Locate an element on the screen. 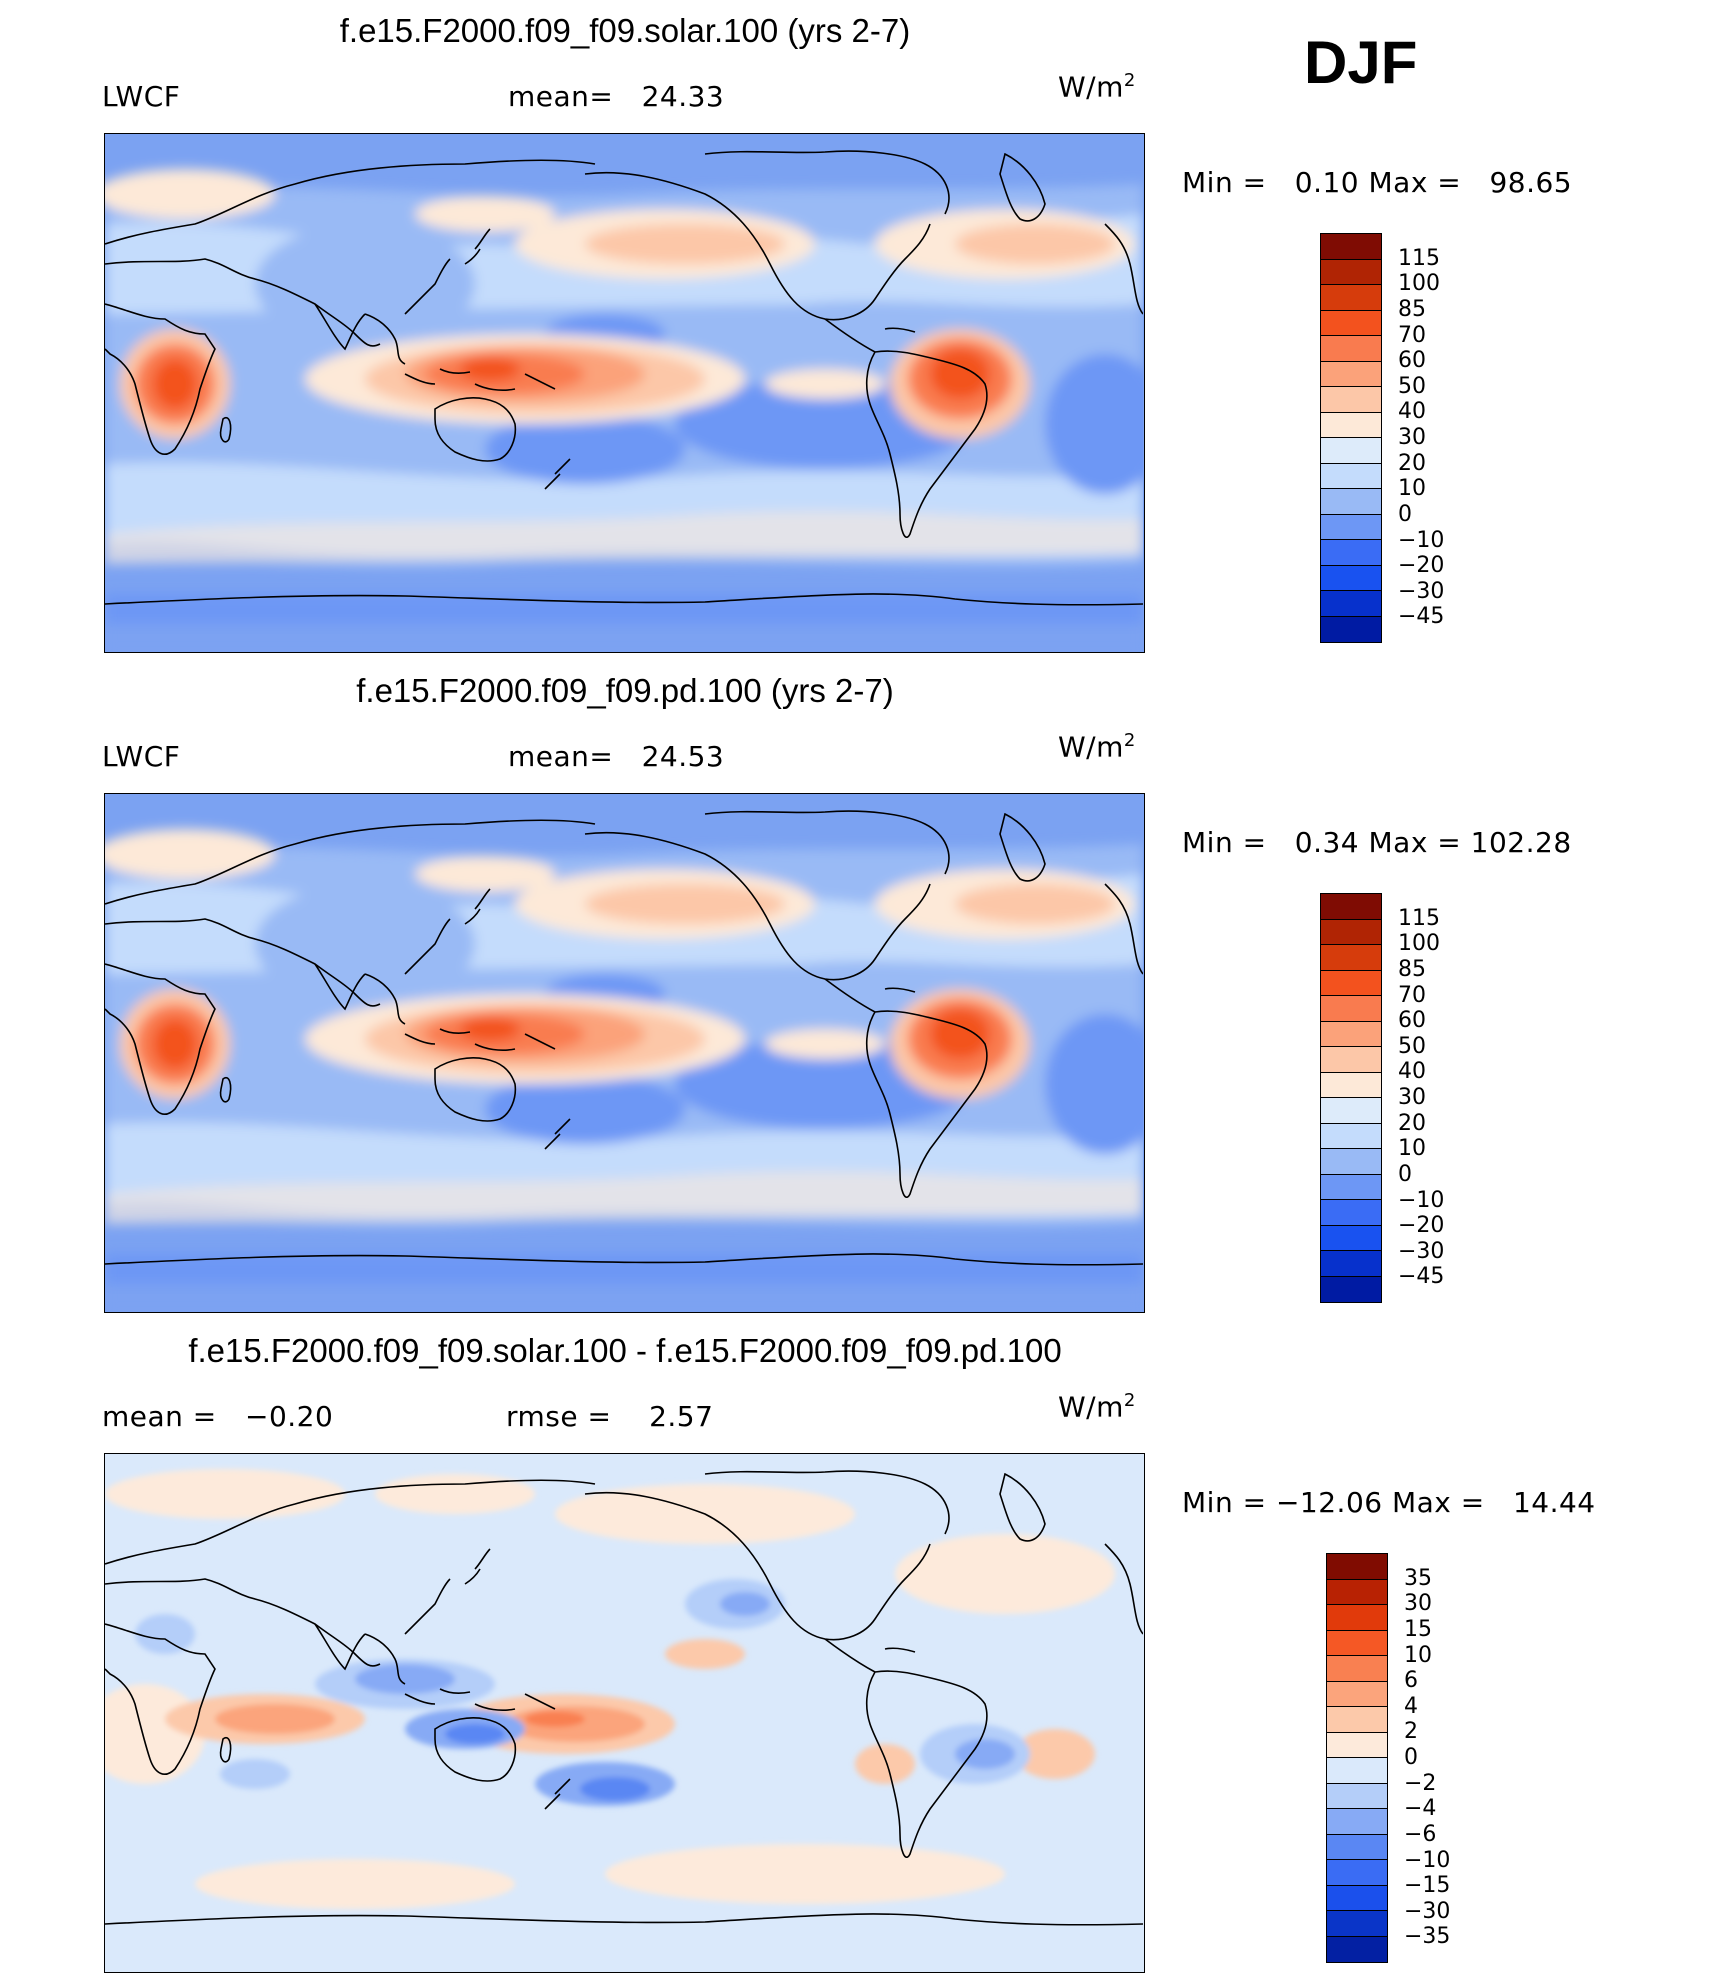  panel-2-min-value: 0.34 is located at coordinates (1327, 842).